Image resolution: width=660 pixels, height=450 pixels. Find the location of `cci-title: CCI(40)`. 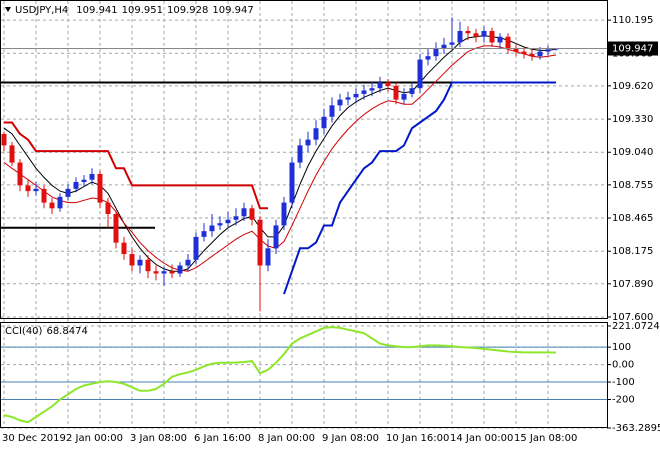

cci-title: CCI(40) is located at coordinates (24, 331).